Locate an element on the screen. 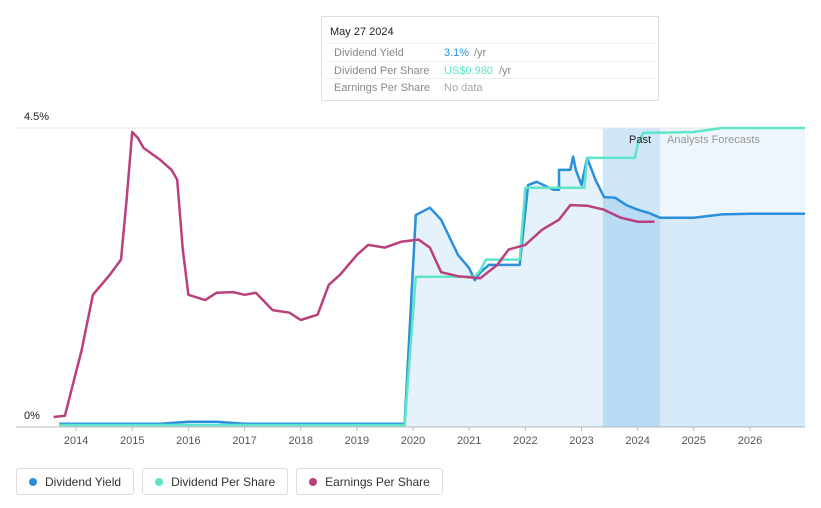  legend-label: Dividend Per Share is located at coordinates (223, 481).